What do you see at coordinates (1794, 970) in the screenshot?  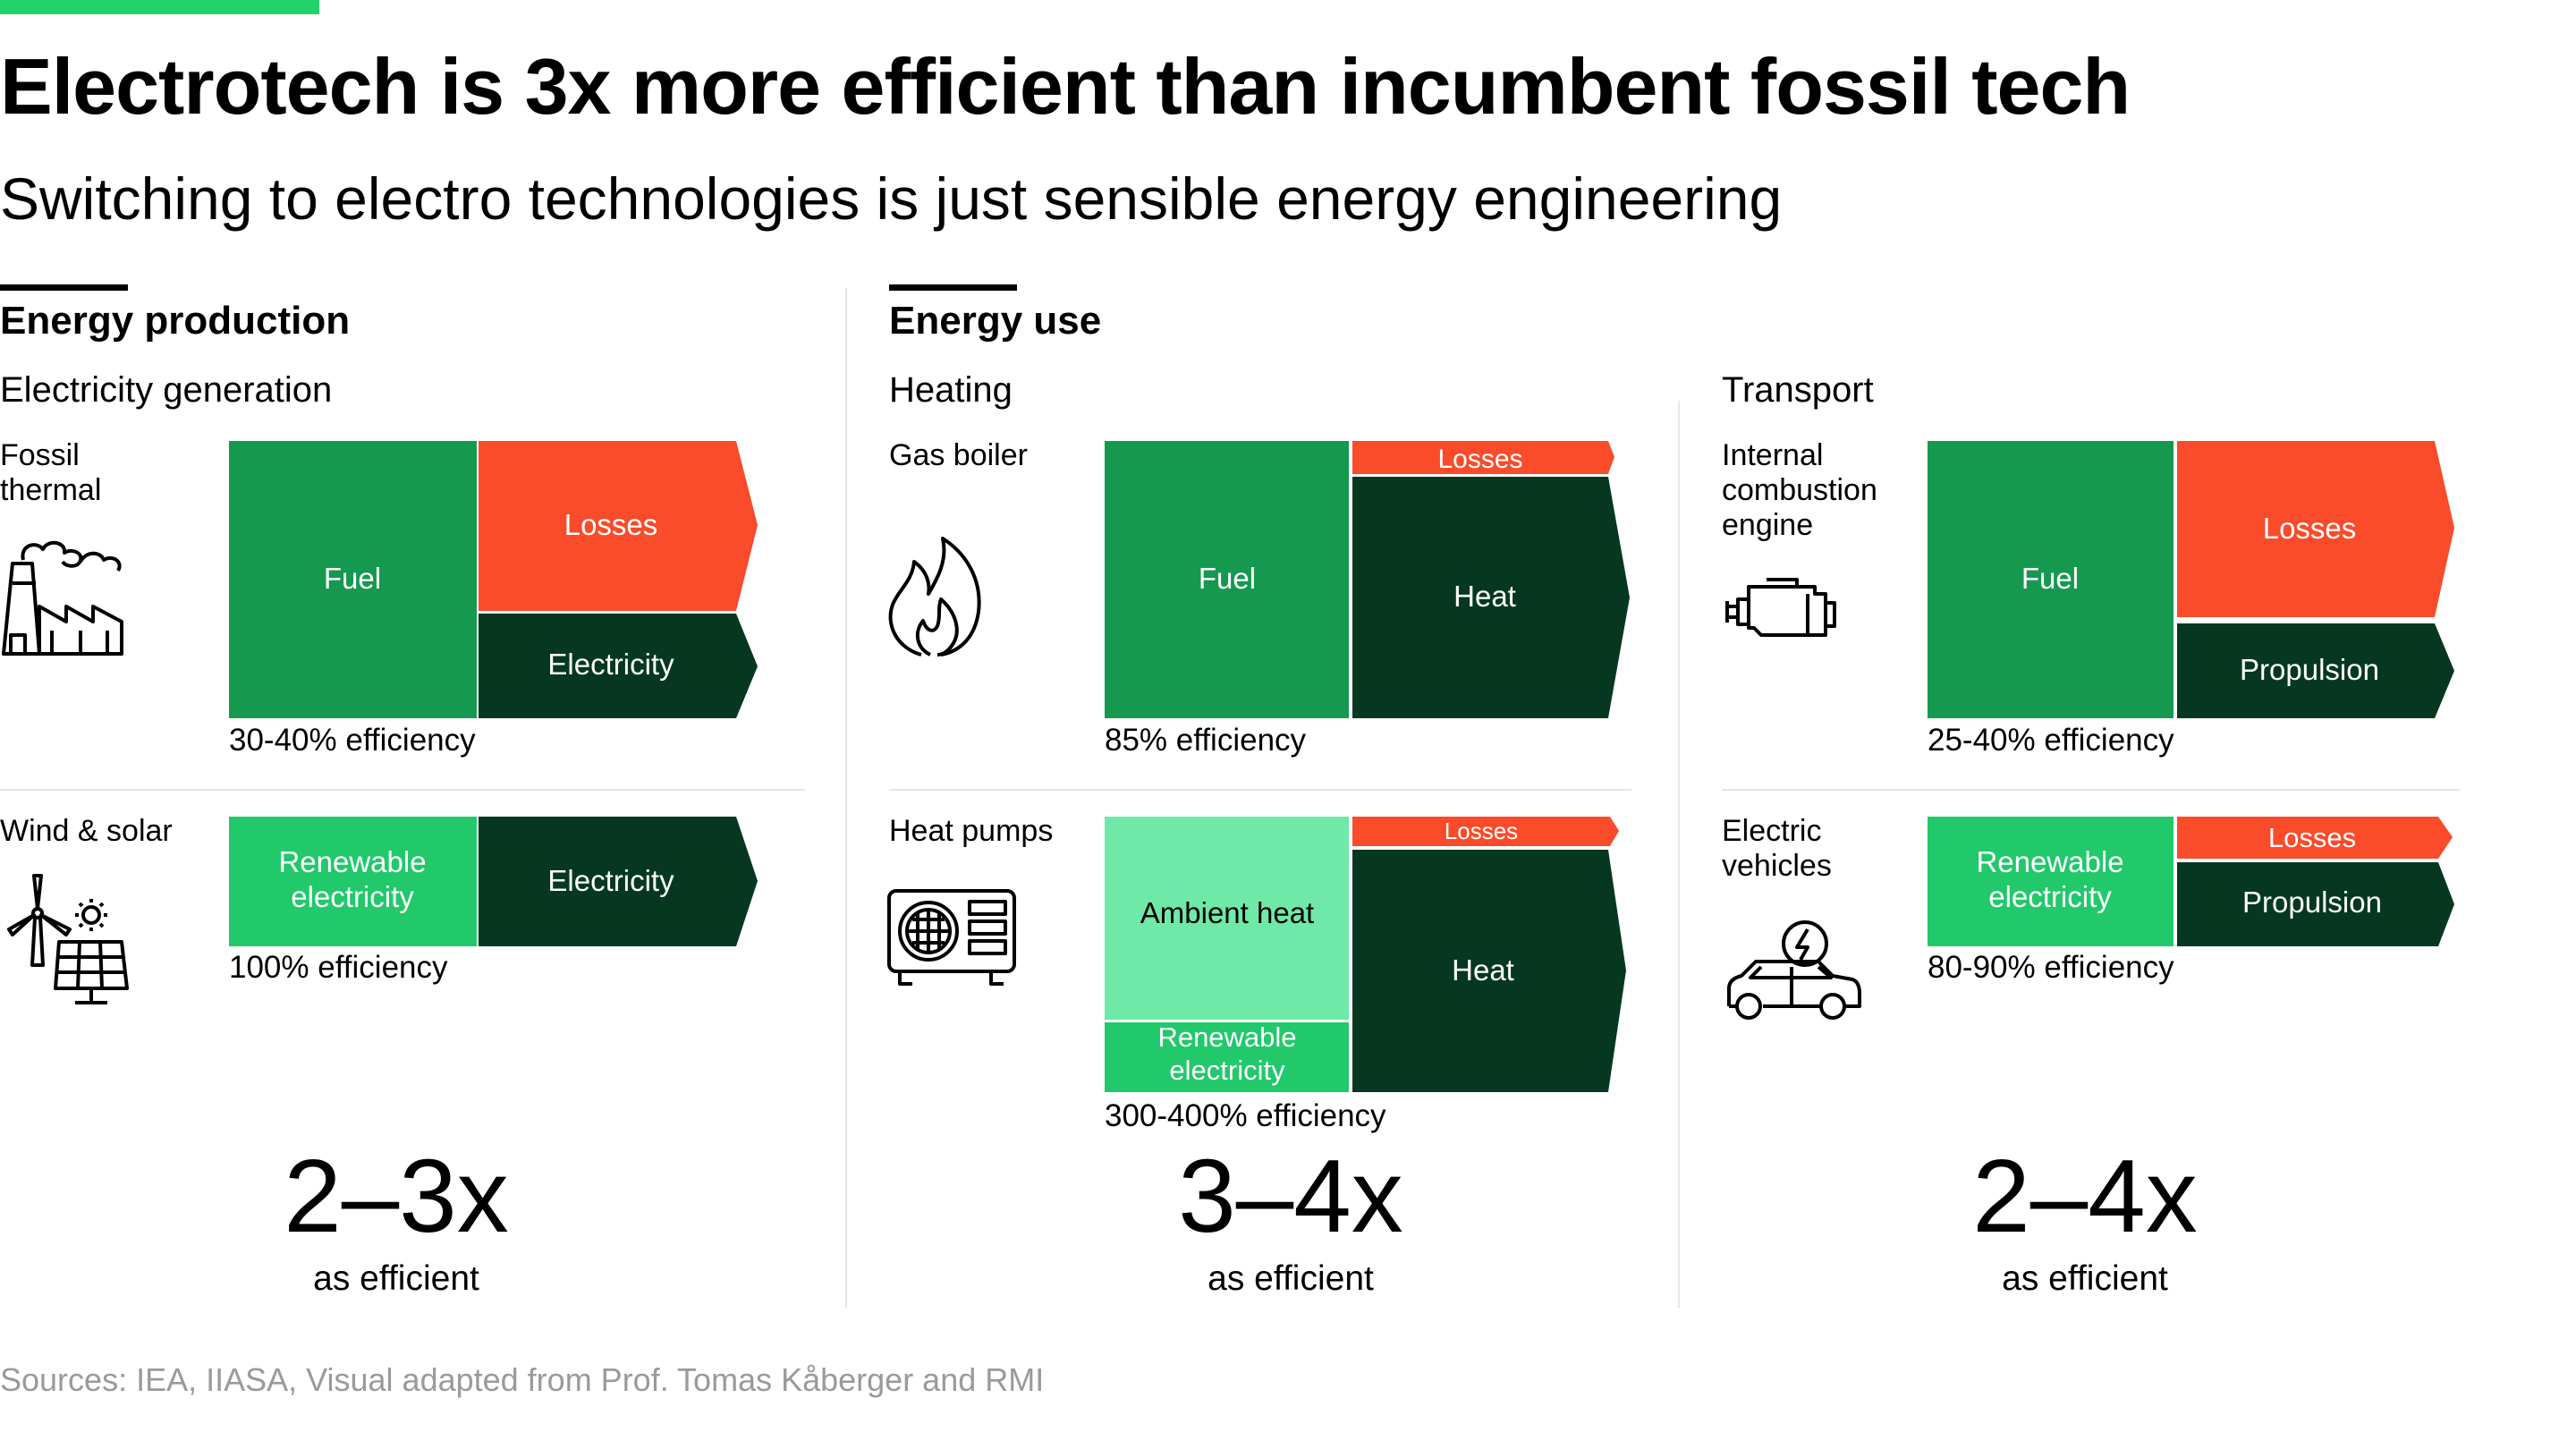 I see `electric-car-icon` at bounding box center [1794, 970].